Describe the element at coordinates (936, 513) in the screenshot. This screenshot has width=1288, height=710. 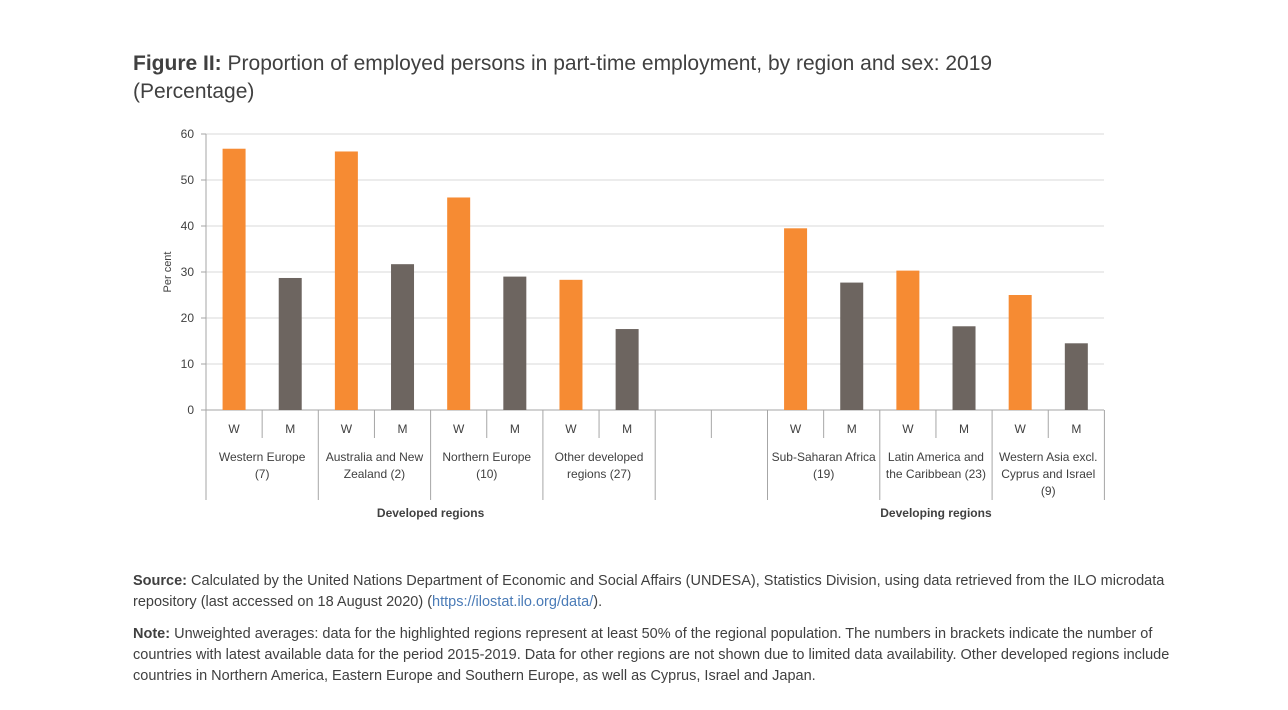
I see `group-label: Developing regions` at that location.